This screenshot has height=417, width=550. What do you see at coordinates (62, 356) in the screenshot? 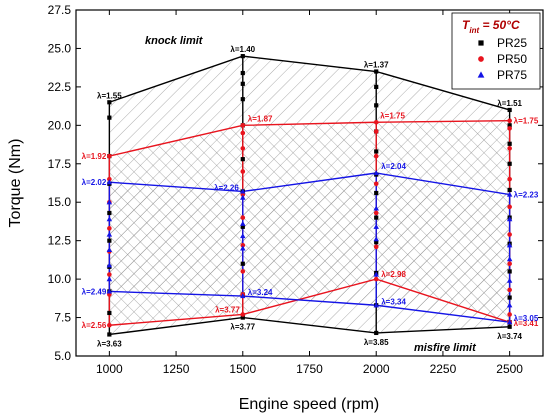
I see `y-tick-label: 5.0` at bounding box center [62, 356].